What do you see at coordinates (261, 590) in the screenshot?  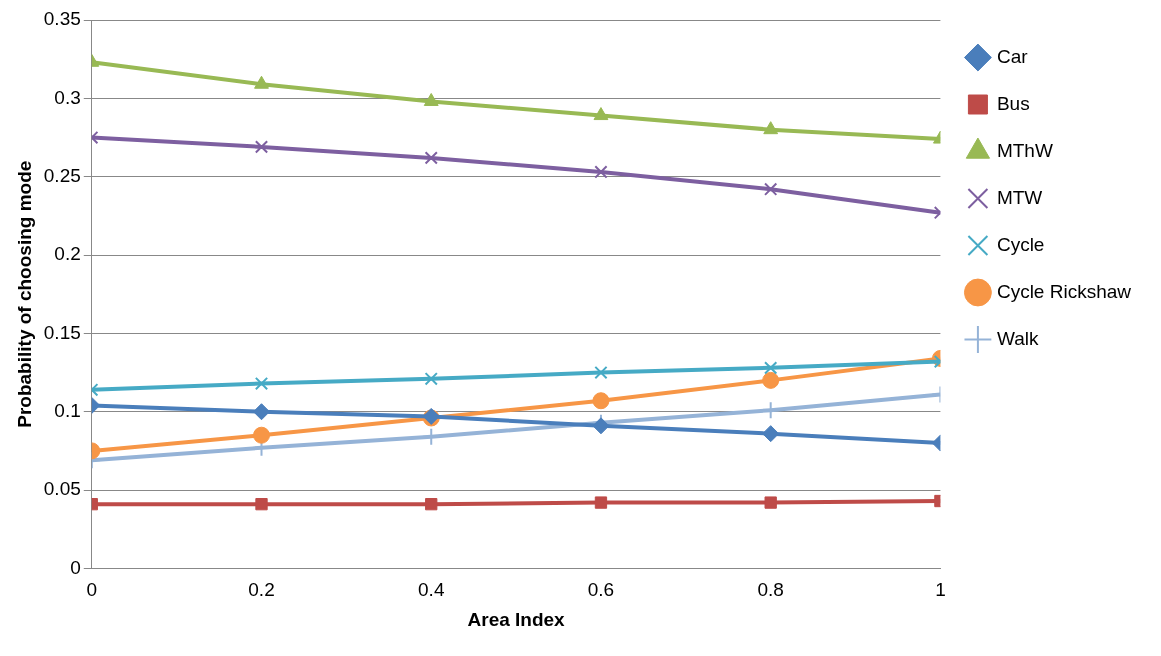 I see `x-tick-label: 0.2` at bounding box center [261, 590].